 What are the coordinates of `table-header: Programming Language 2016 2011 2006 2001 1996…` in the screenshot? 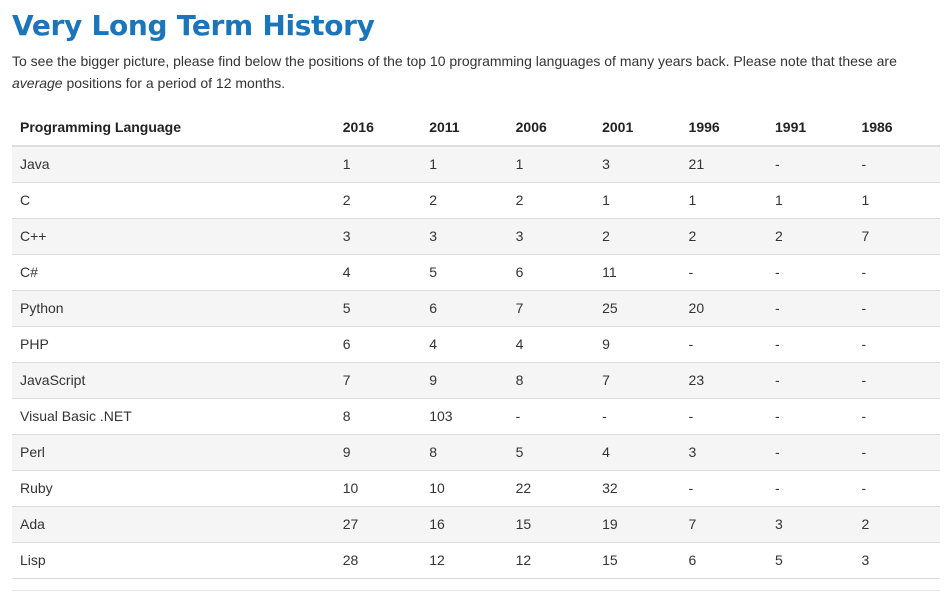 It's located at (476, 127).